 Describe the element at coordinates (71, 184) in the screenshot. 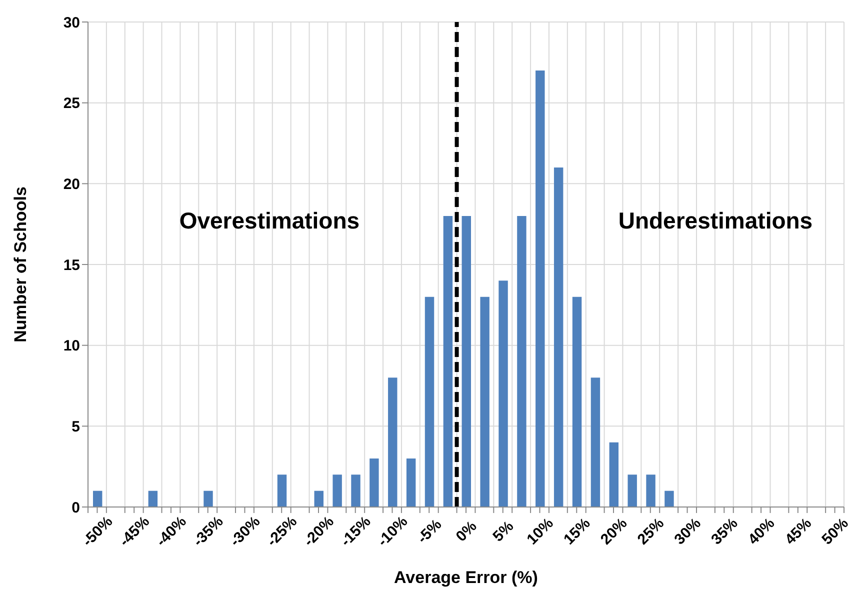

I see `y-tick-label: 20` at that location.